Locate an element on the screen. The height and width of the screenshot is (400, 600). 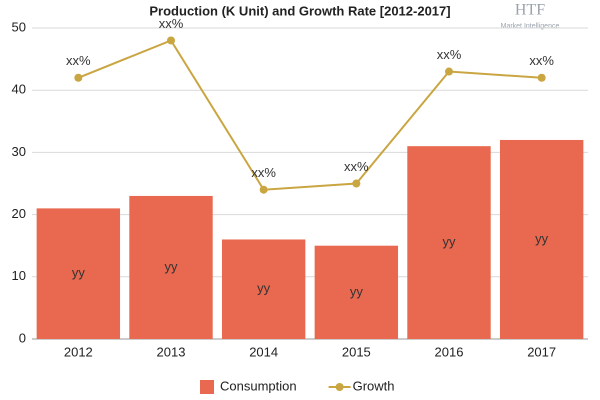
y-tick-label: 50 is located at coordinates (19, 26).